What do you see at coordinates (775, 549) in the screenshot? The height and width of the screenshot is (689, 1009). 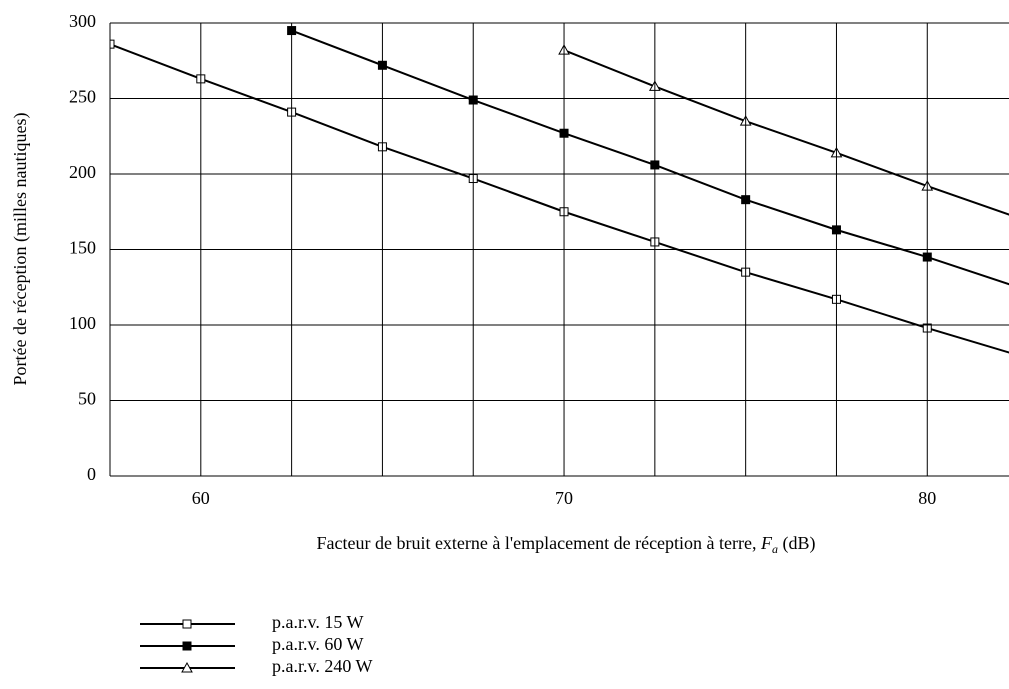 I see `x-label-subscript: a` at bounding box center [775, 549].